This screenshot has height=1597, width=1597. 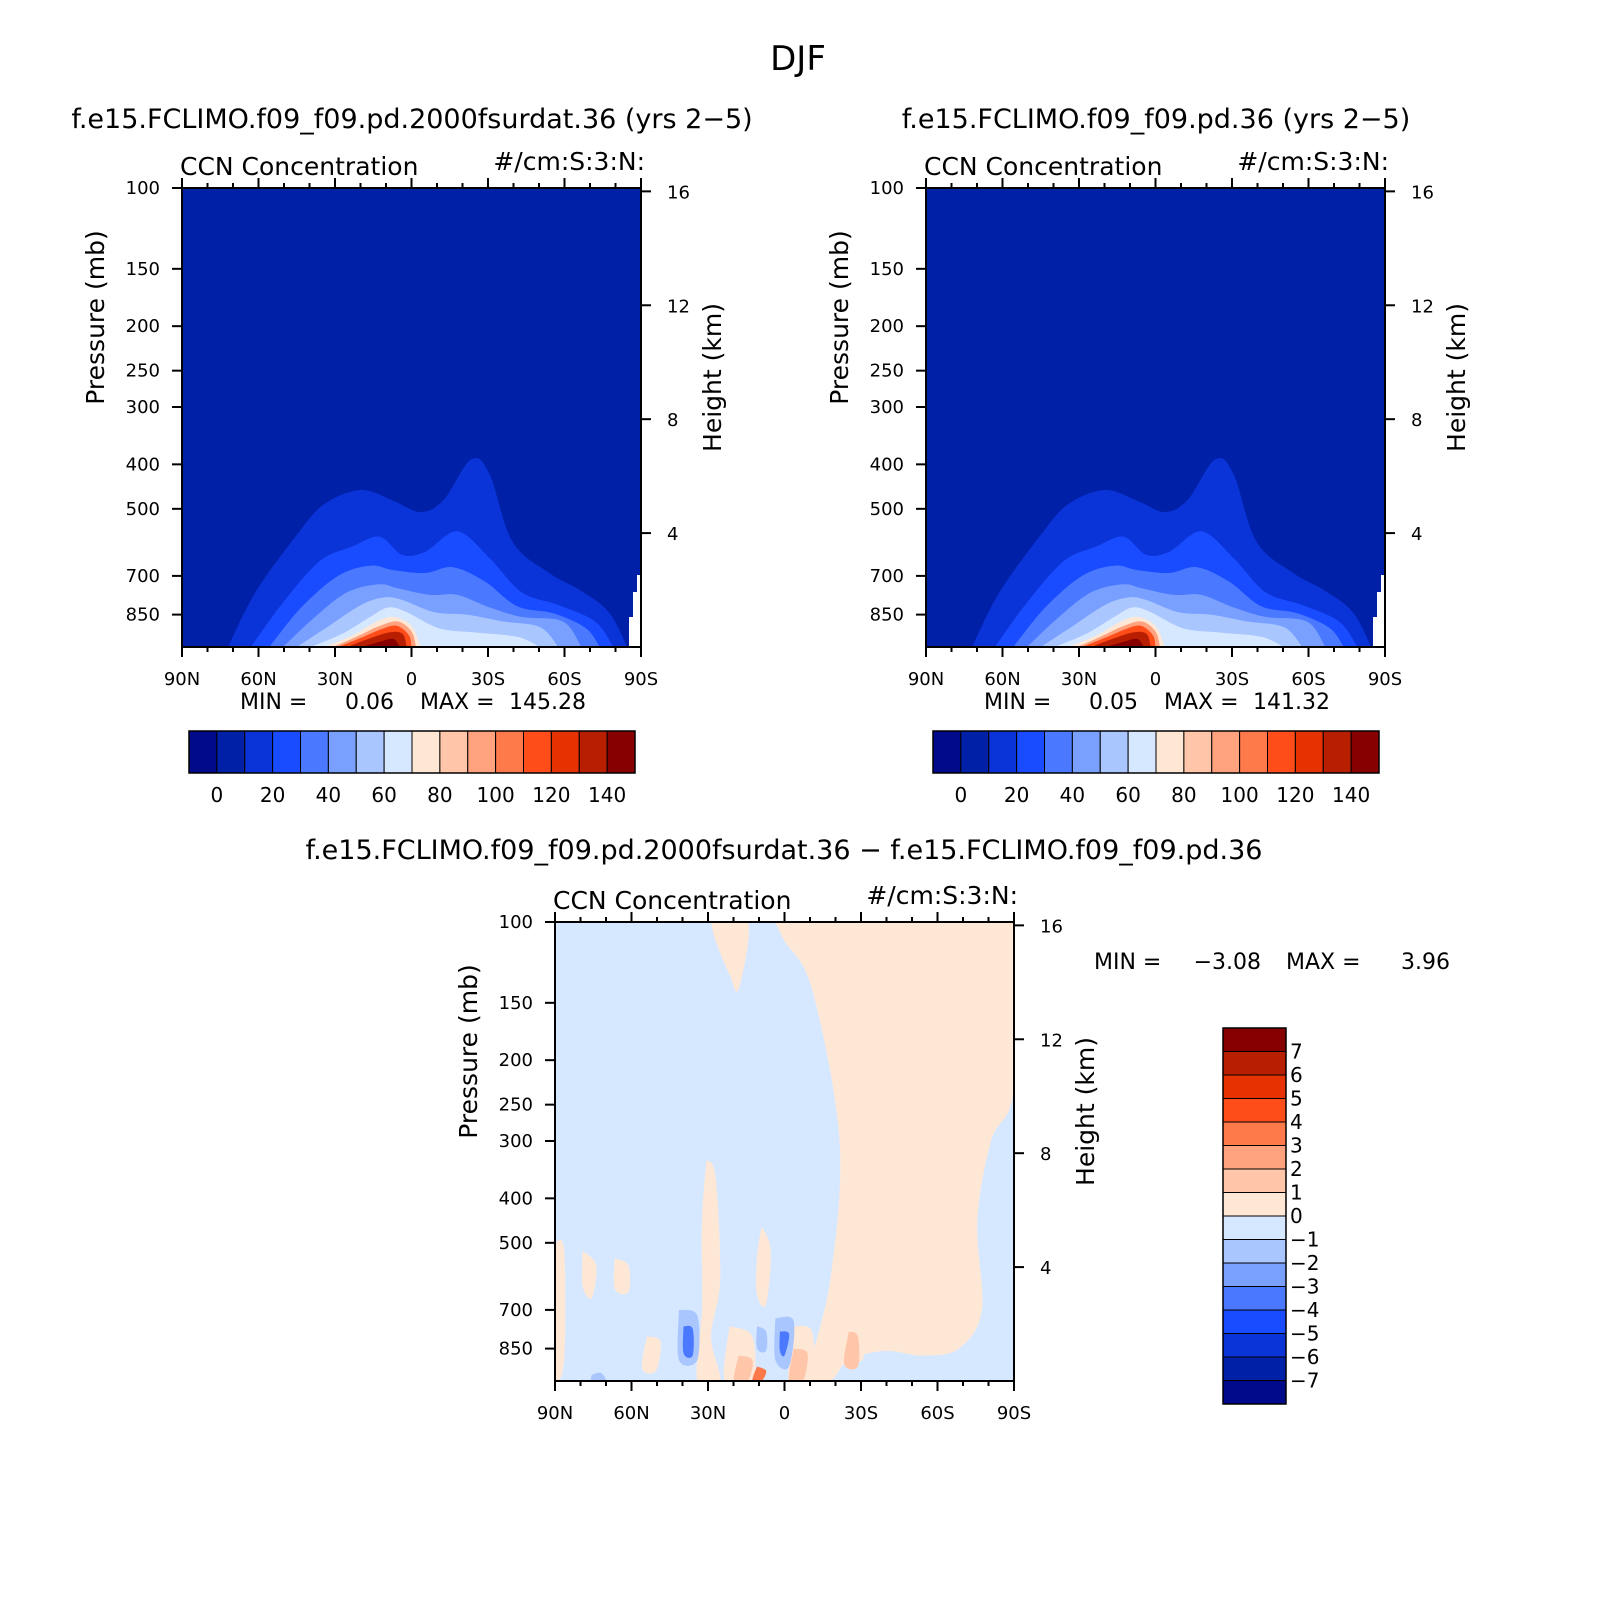 What do you see at coordinates (1296, 1169) in the screenshot?
I see `colorbar-label: 2` at bounding box center [1296, 1169].